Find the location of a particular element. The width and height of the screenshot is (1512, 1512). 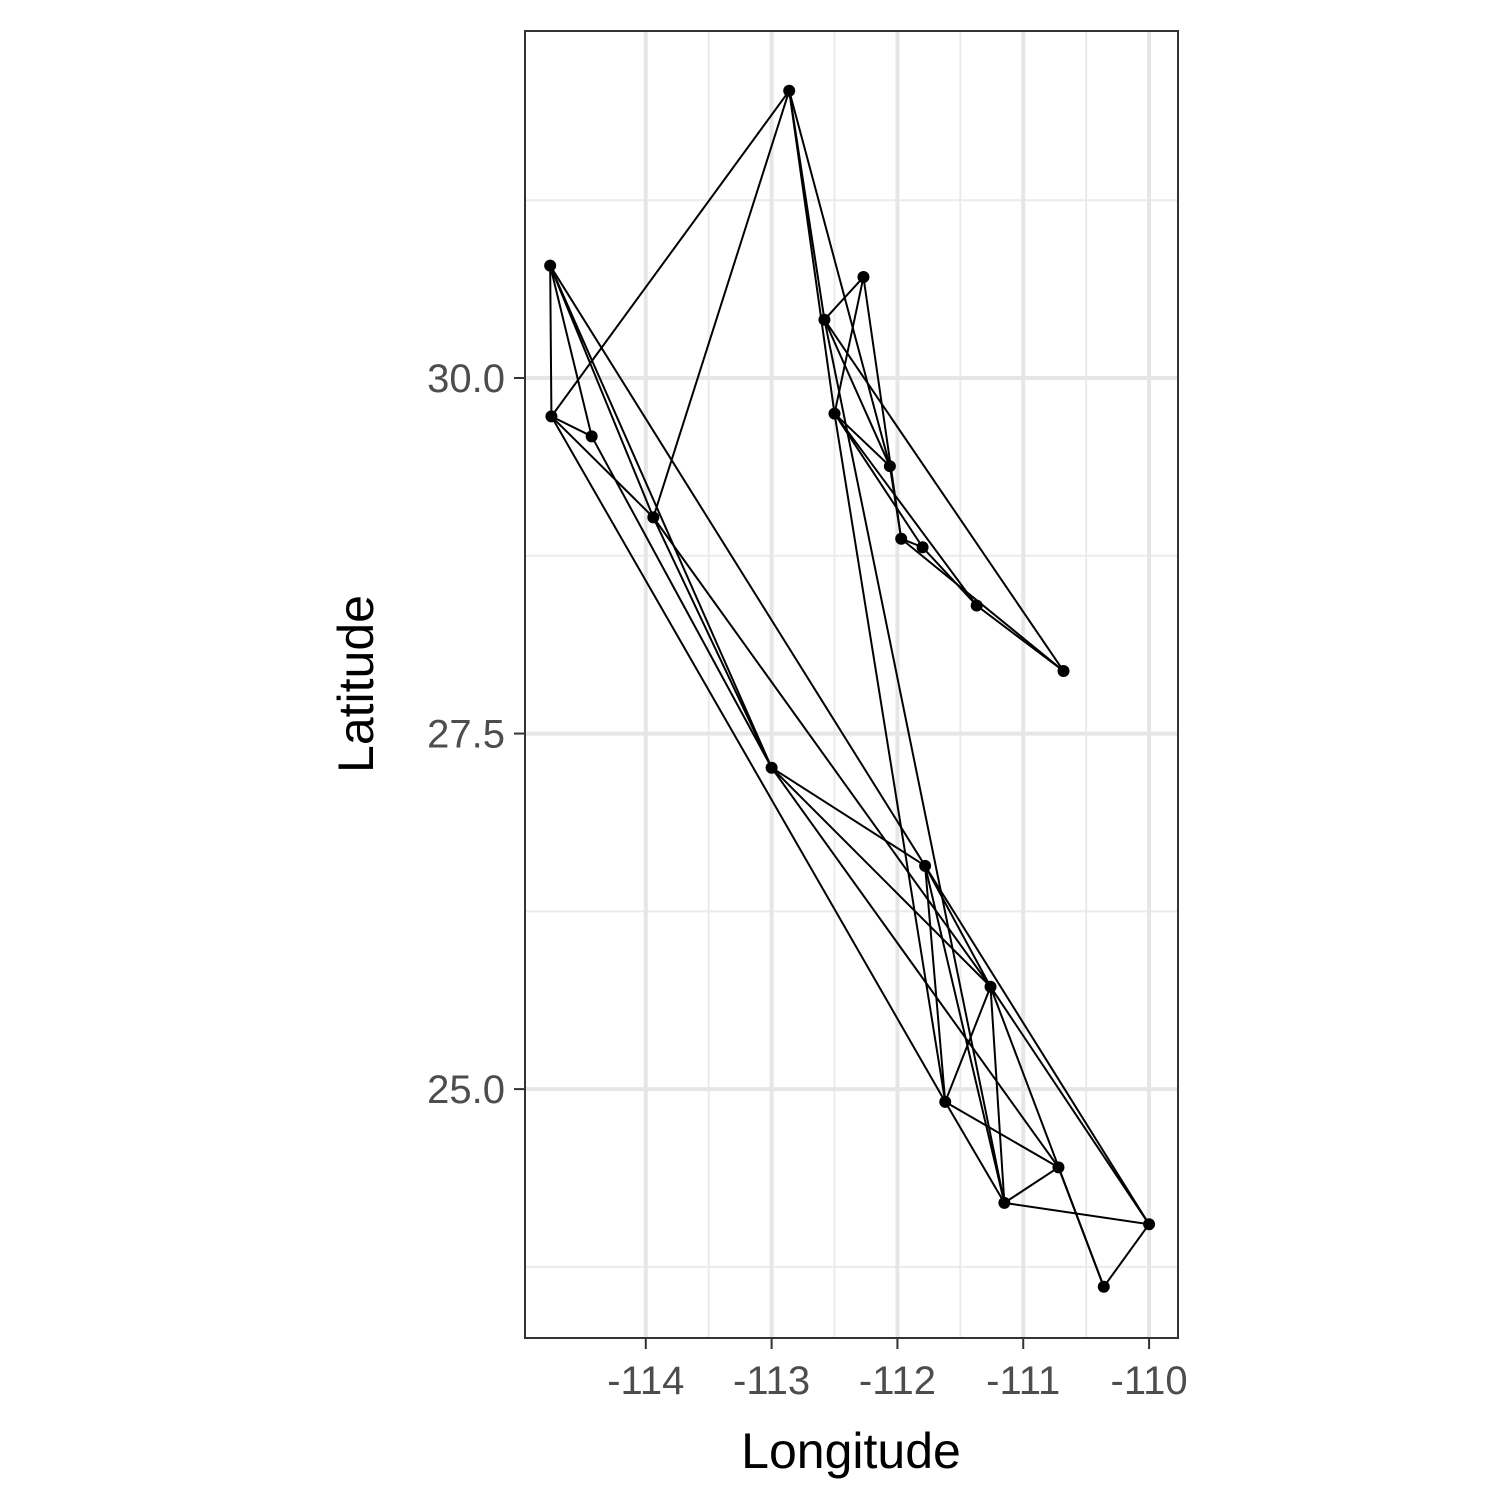

y-tick-label: 27.5 is located at coordinates (466, 735).